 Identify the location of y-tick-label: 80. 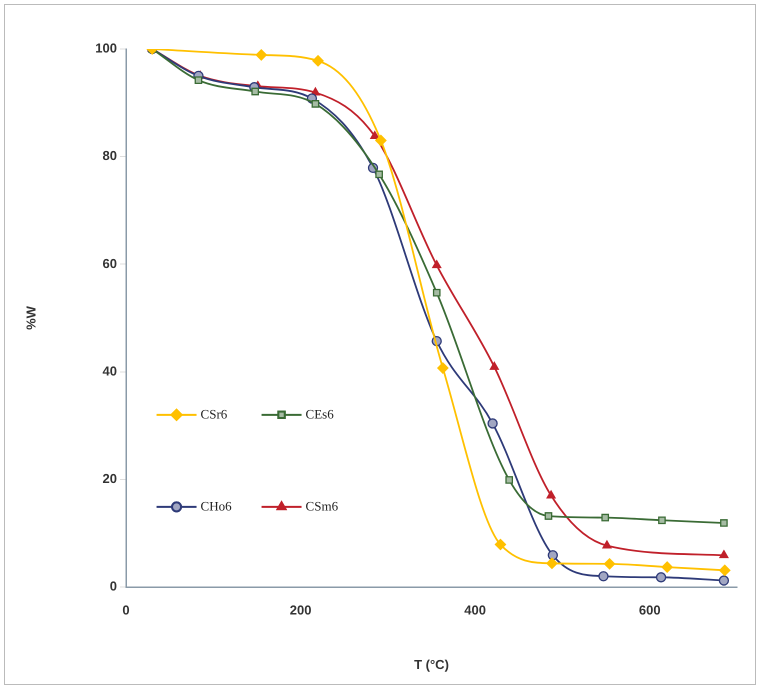
(109, 156).